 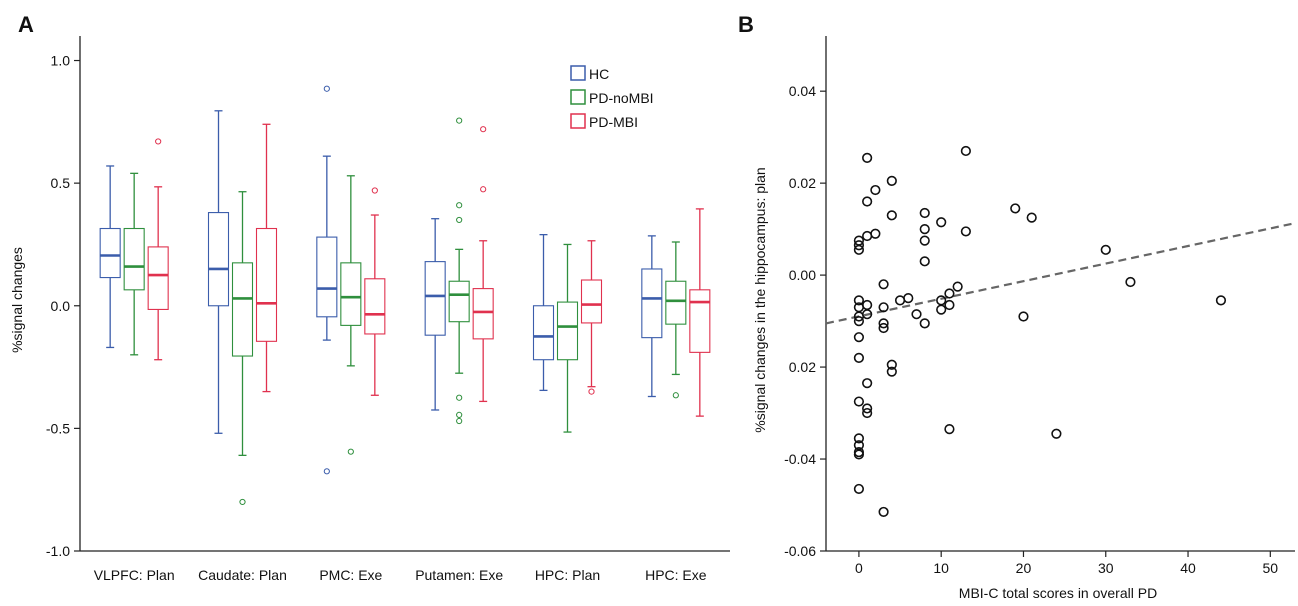 What do you see at coordinates (805, 321) in the screenshot?
I see `panel-b-y-ticks: -0.06 -0.04 0.02 0.00 0.02 0.04` at bounding box center [805, 321].